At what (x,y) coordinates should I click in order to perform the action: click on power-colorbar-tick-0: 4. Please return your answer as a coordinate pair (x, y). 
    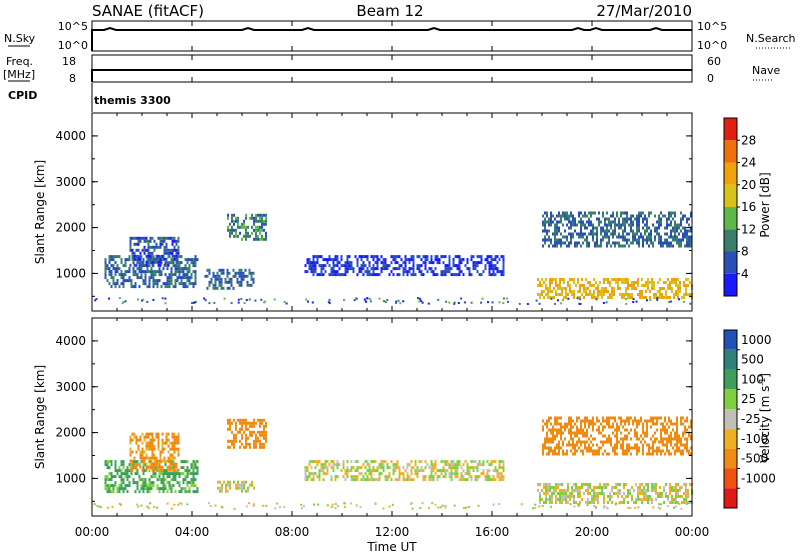
    Looking at the image, I should click on (745, 274).